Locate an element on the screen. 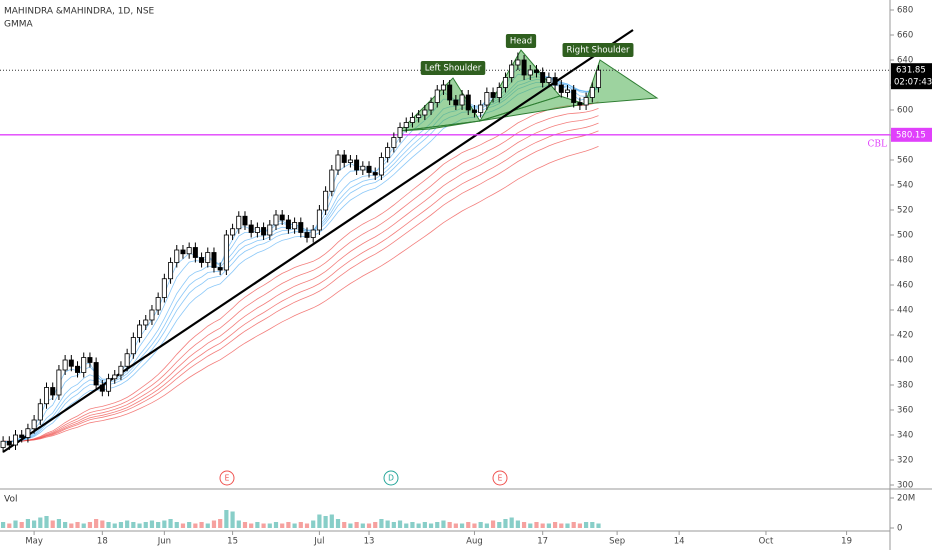  cbl-value-label: 580.15 is located at coordinates (911, 135).